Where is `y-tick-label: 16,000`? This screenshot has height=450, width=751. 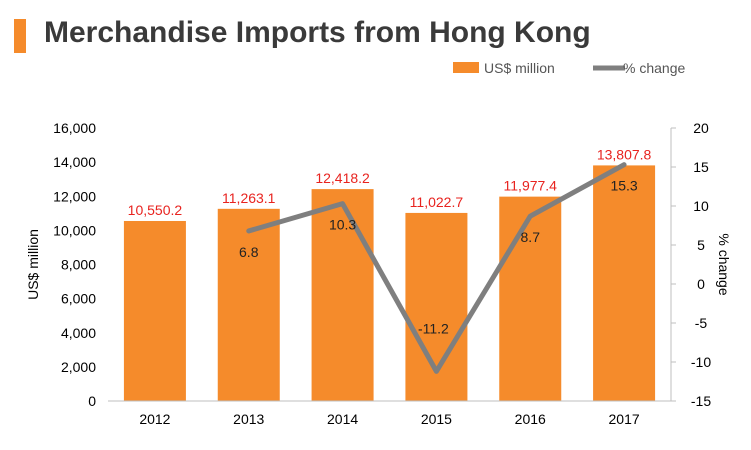 y-tick-label: 16,000 is located at coordinates (74, 128).